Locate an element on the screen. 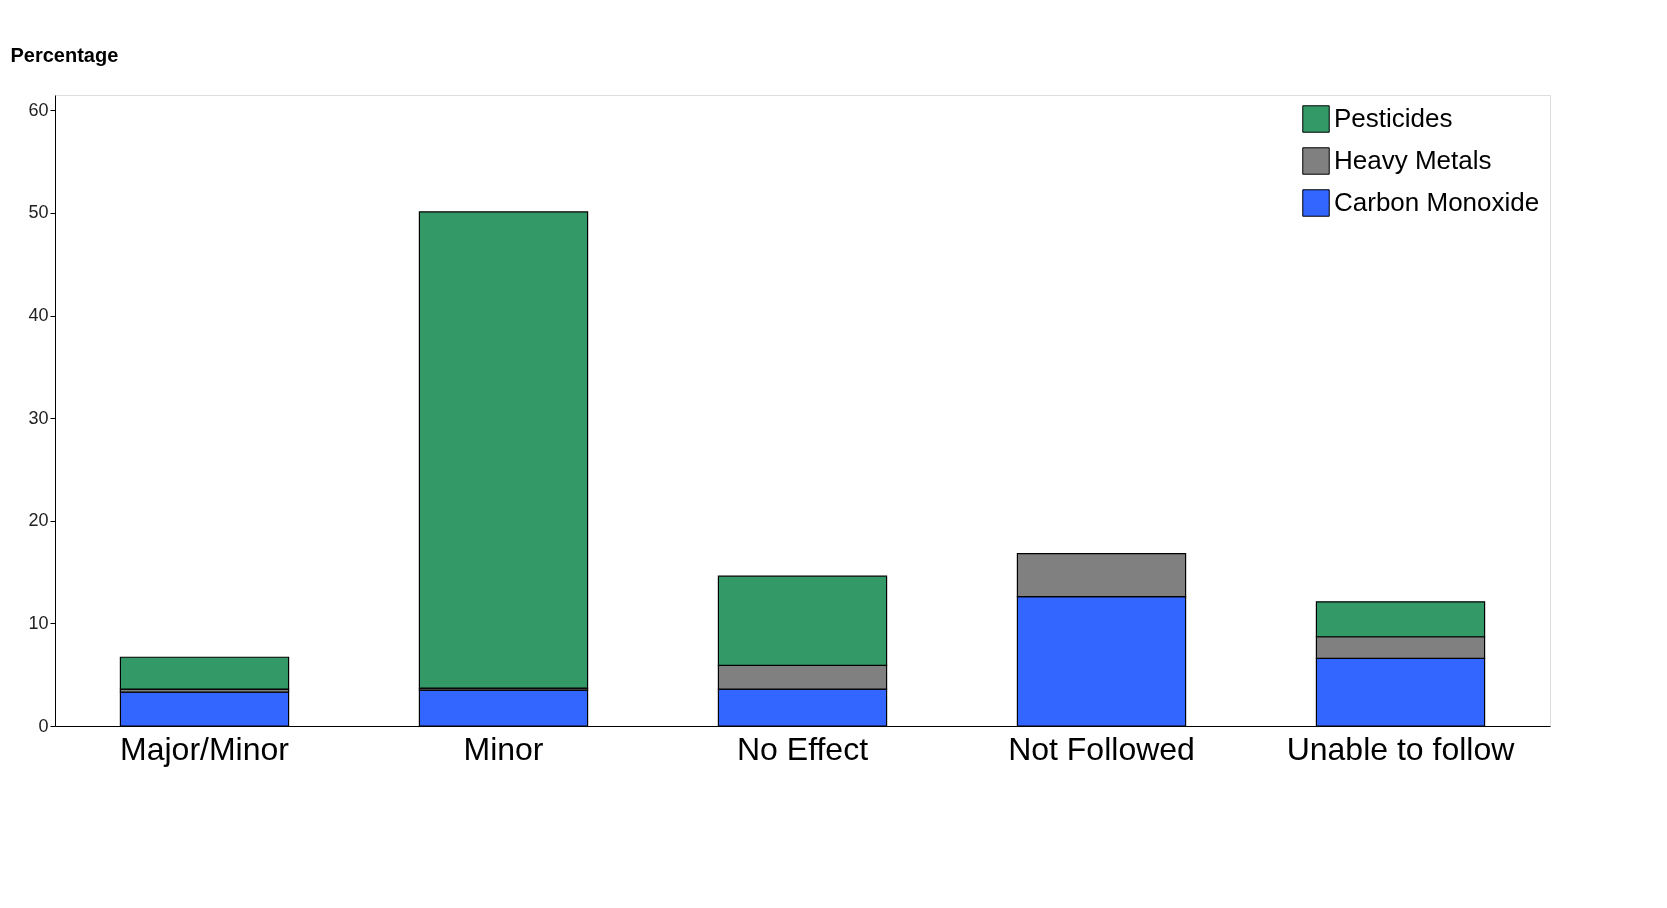  y-axis-title: Percentage is located at coordinates (64, 54).